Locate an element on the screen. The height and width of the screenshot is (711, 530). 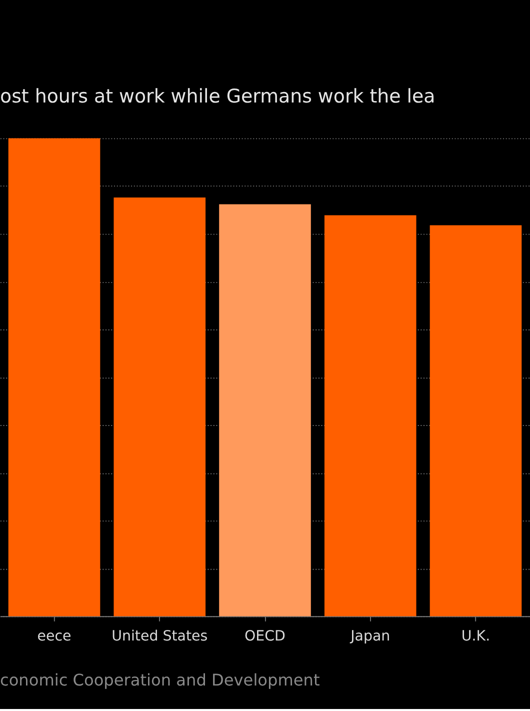
x-tick-label: Japan is located at coordinates (370, 636).